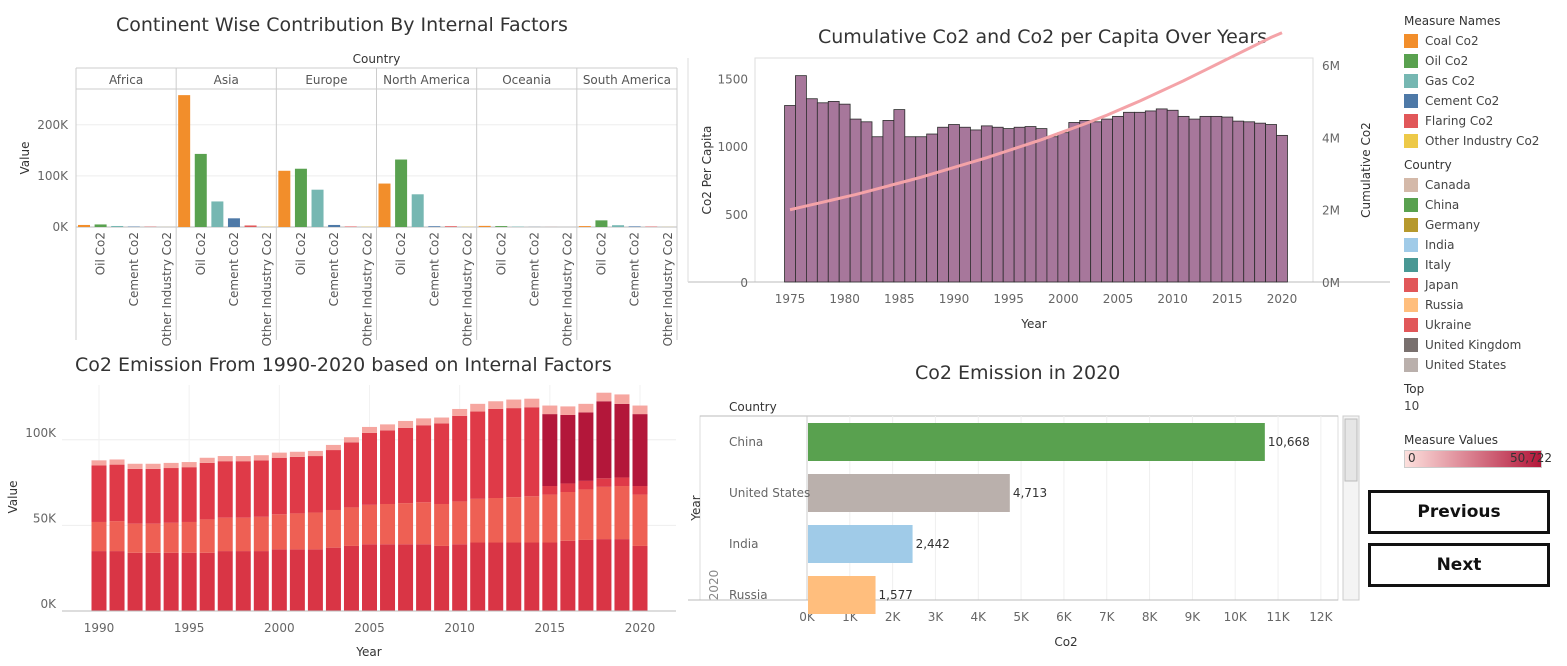 The height and width of the screenshot is (666, 1567). What do you see at coordinates (501, 253) in the screenshot?
I see `measure-label: Oil Co2` at bounding box center [501, 253].